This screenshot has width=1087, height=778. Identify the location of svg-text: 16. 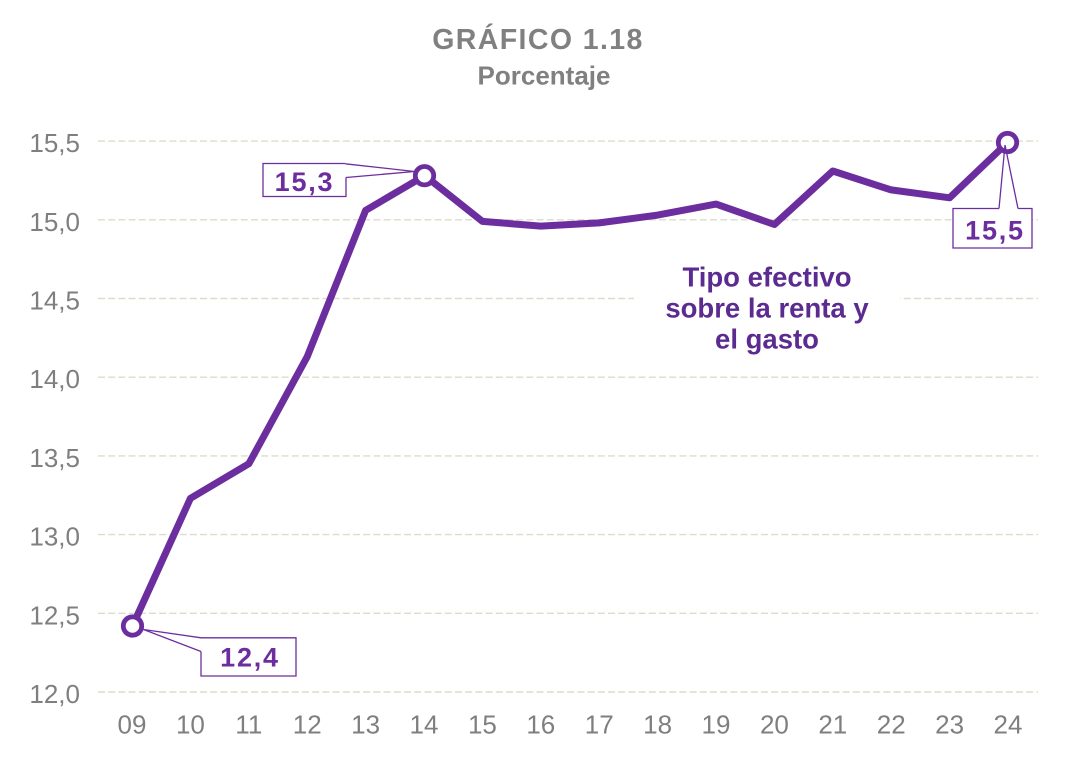
(540, 725).